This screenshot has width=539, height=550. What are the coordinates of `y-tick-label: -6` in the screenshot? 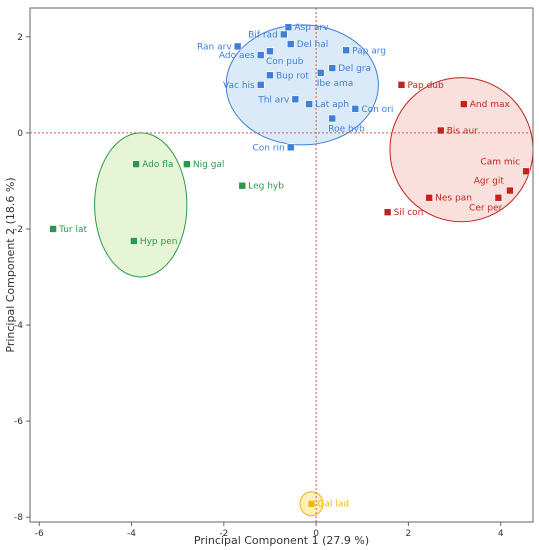 It's located at (18, 422).